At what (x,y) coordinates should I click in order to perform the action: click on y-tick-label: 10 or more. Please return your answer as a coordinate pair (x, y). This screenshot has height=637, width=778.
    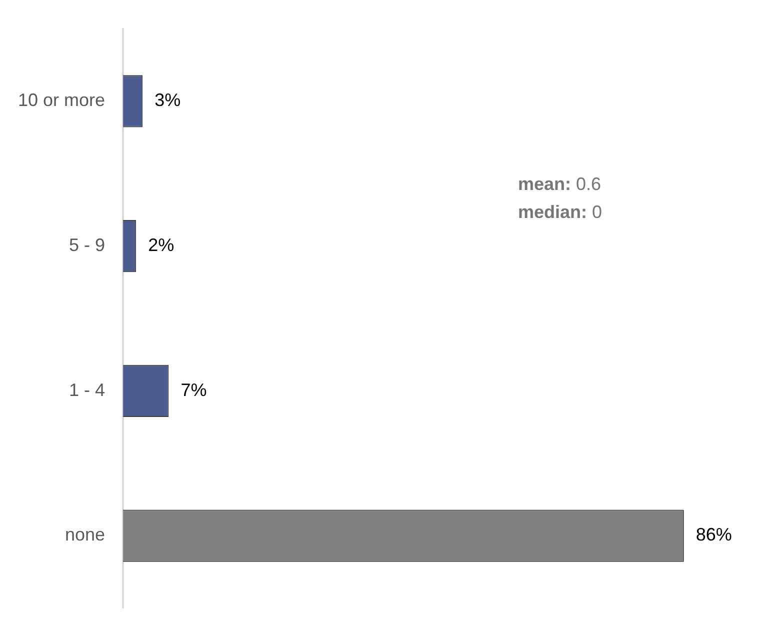
    Looking at the image, I should click on (62, 100).